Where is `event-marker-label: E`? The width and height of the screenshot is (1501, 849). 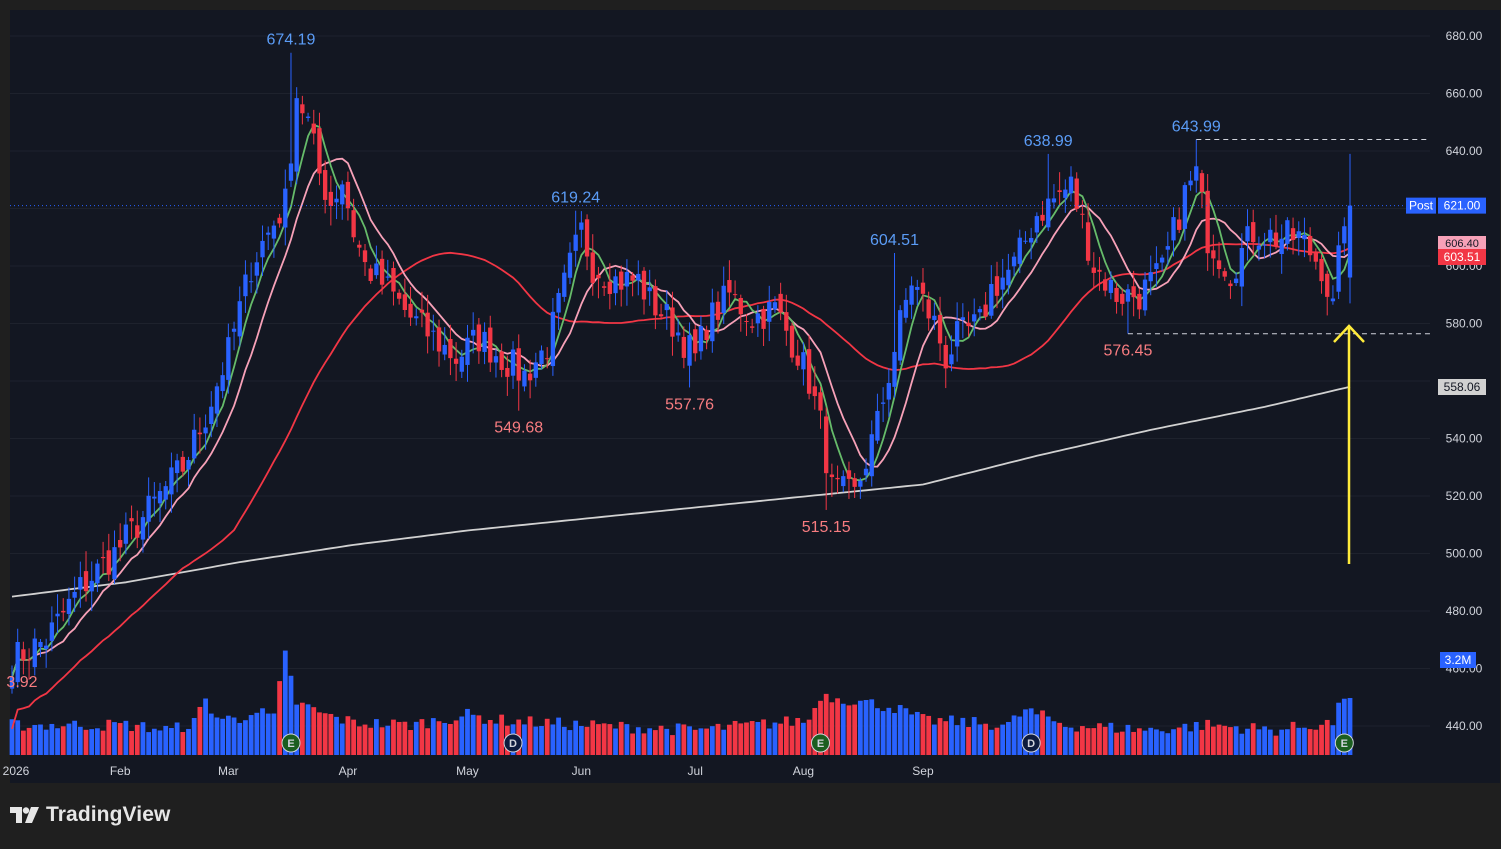
event-marker-label: E is located at coordinates (1344, 744).